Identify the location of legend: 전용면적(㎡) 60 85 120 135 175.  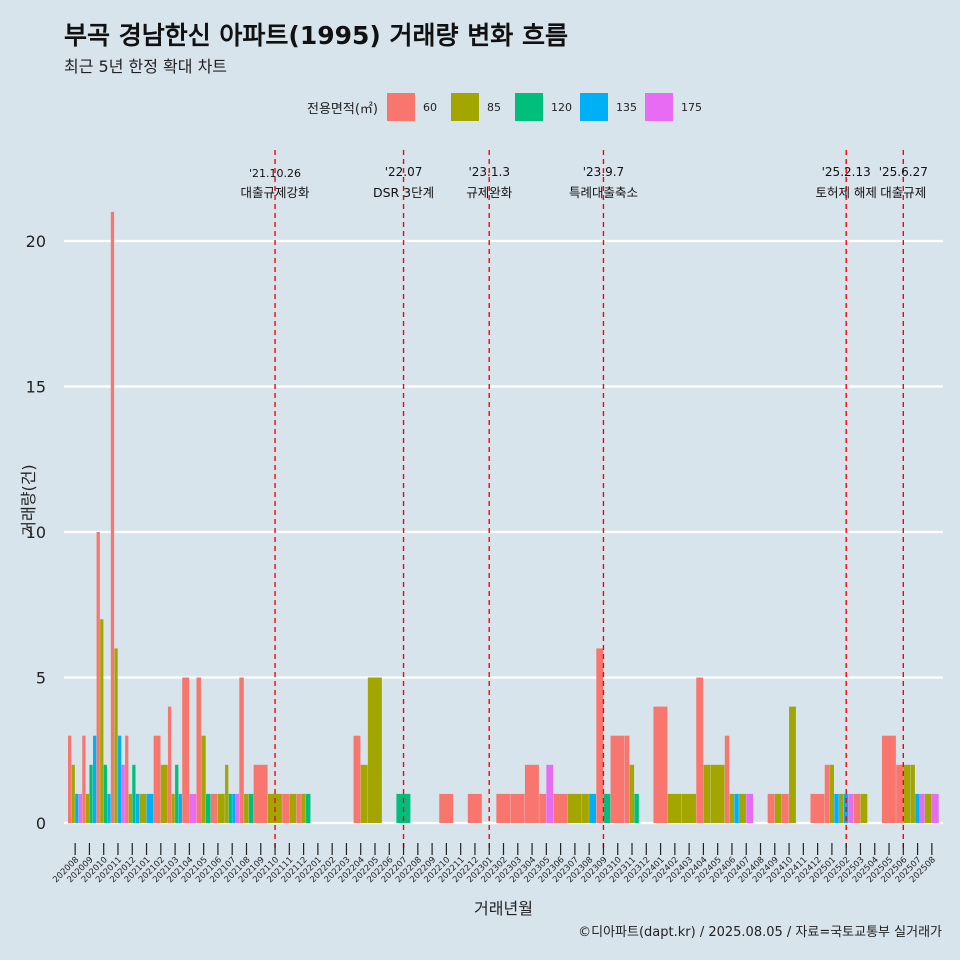
(508, 107).